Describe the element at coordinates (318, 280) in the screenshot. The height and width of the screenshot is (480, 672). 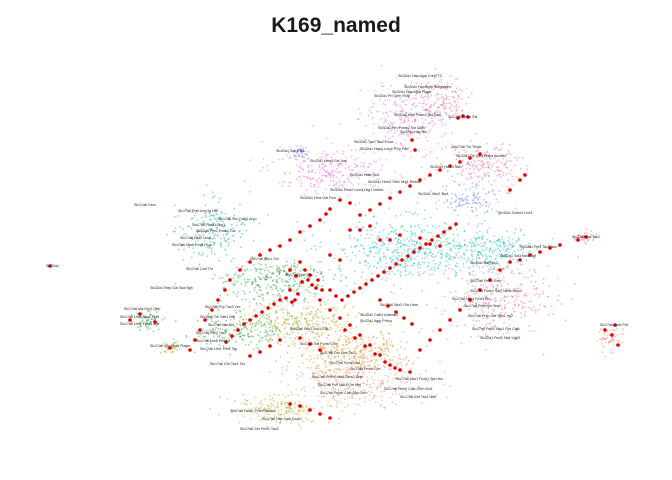
I see `highlight-point` at that location.